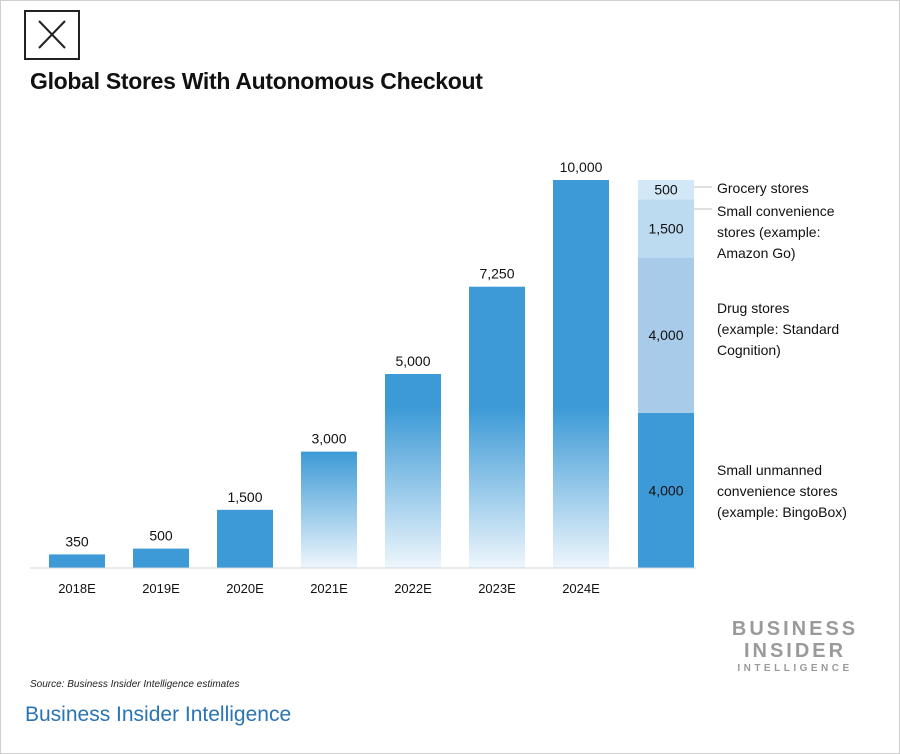 This screenshot has width=900, height=754. I want to click on close-icon, so click(52, 34).